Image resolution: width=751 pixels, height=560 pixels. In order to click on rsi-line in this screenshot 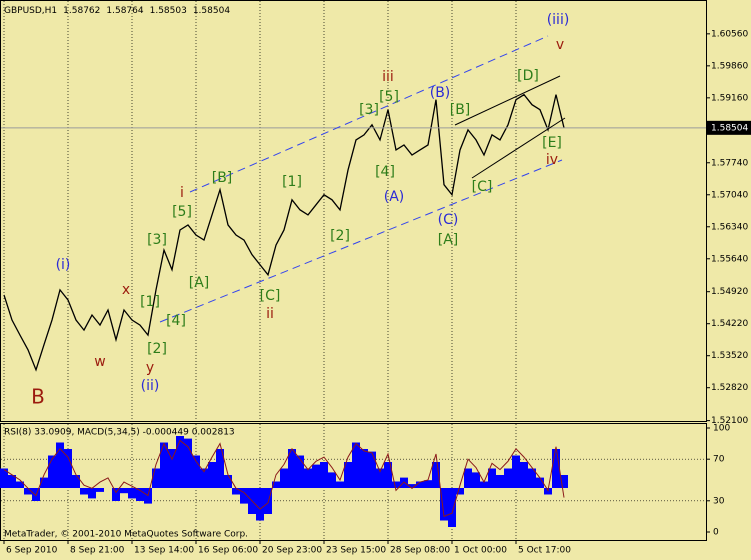, I will do `click(284, 478)`.